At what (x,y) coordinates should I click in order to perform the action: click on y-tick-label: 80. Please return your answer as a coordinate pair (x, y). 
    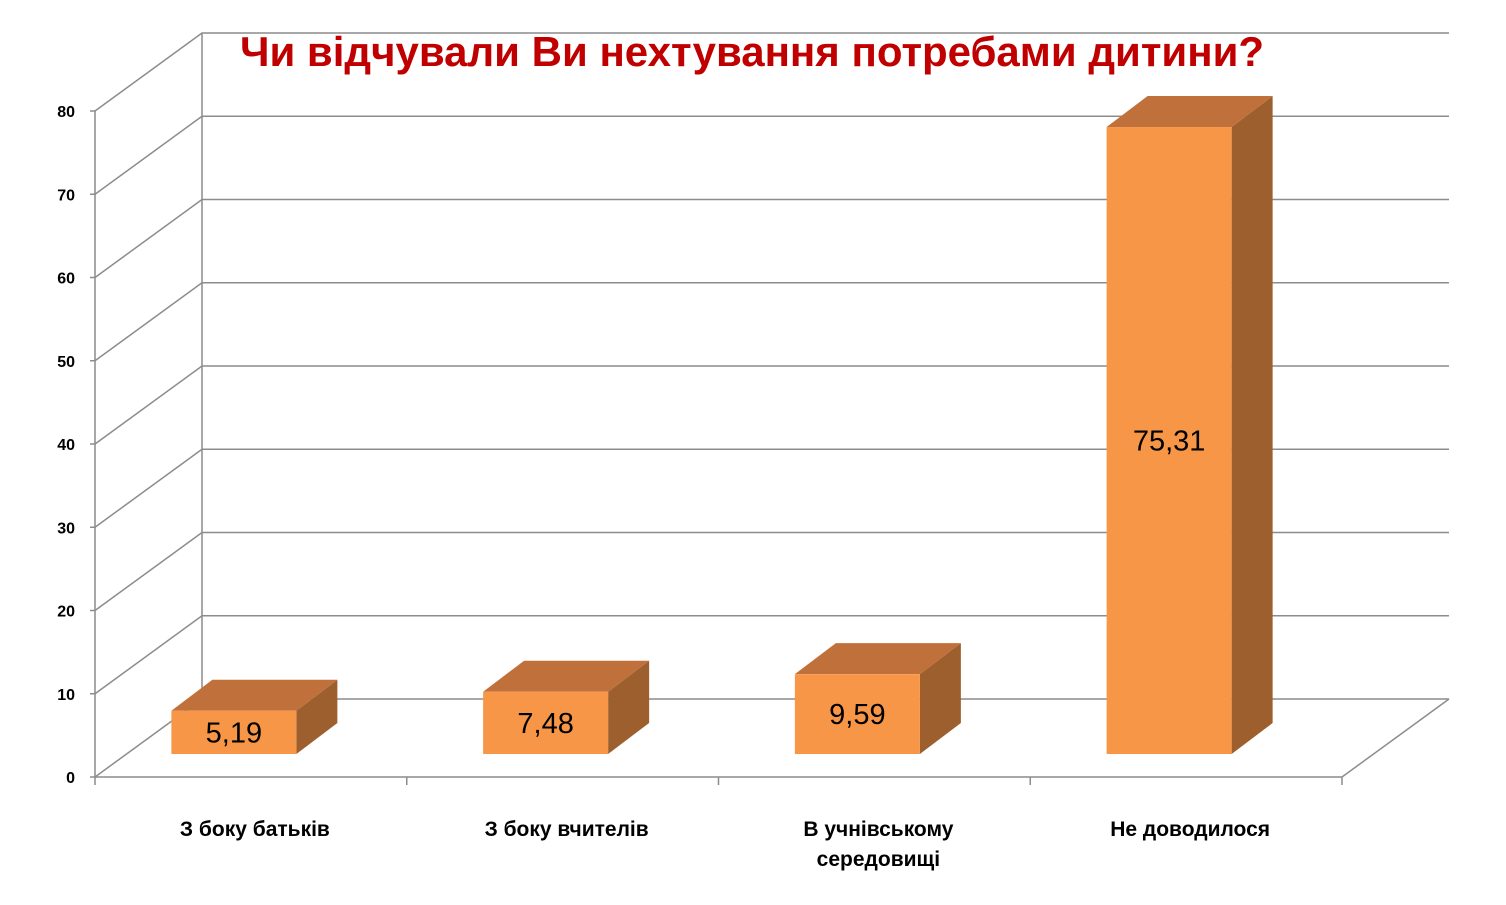
    Looking at the image, I should click on (66, 112).